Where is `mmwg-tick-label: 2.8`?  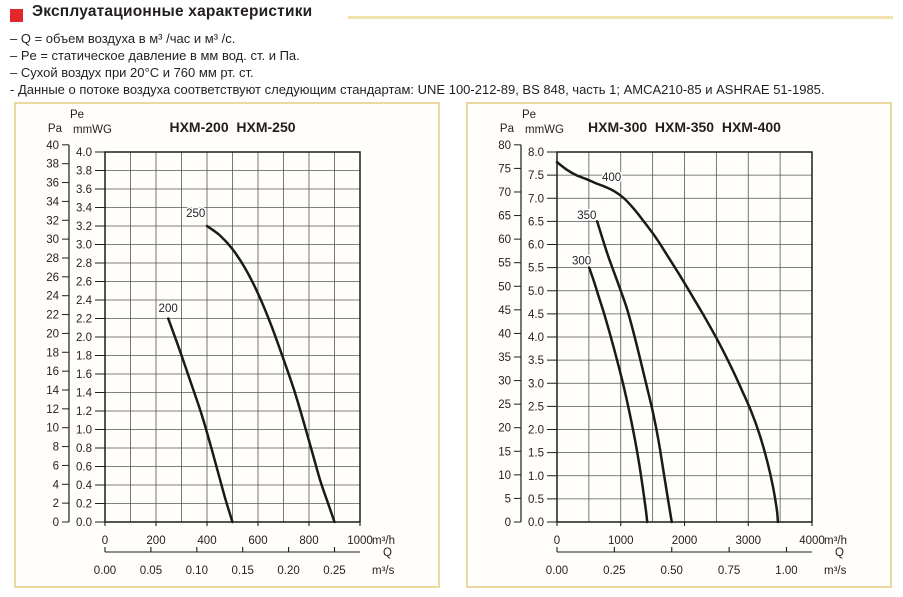 mmwg-tick-label: 2.8 is located at coordinates (84, 264).